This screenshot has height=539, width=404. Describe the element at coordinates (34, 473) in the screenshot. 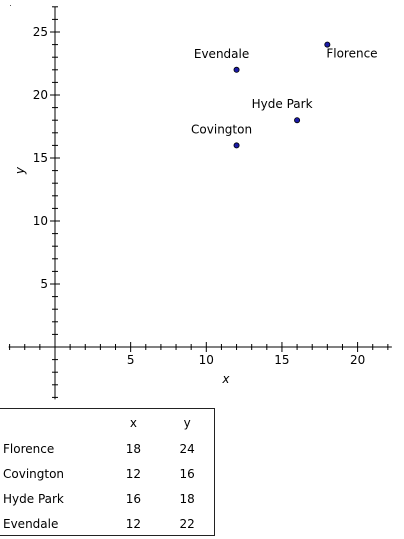

I see `table-cell-name: Covington` at that location.